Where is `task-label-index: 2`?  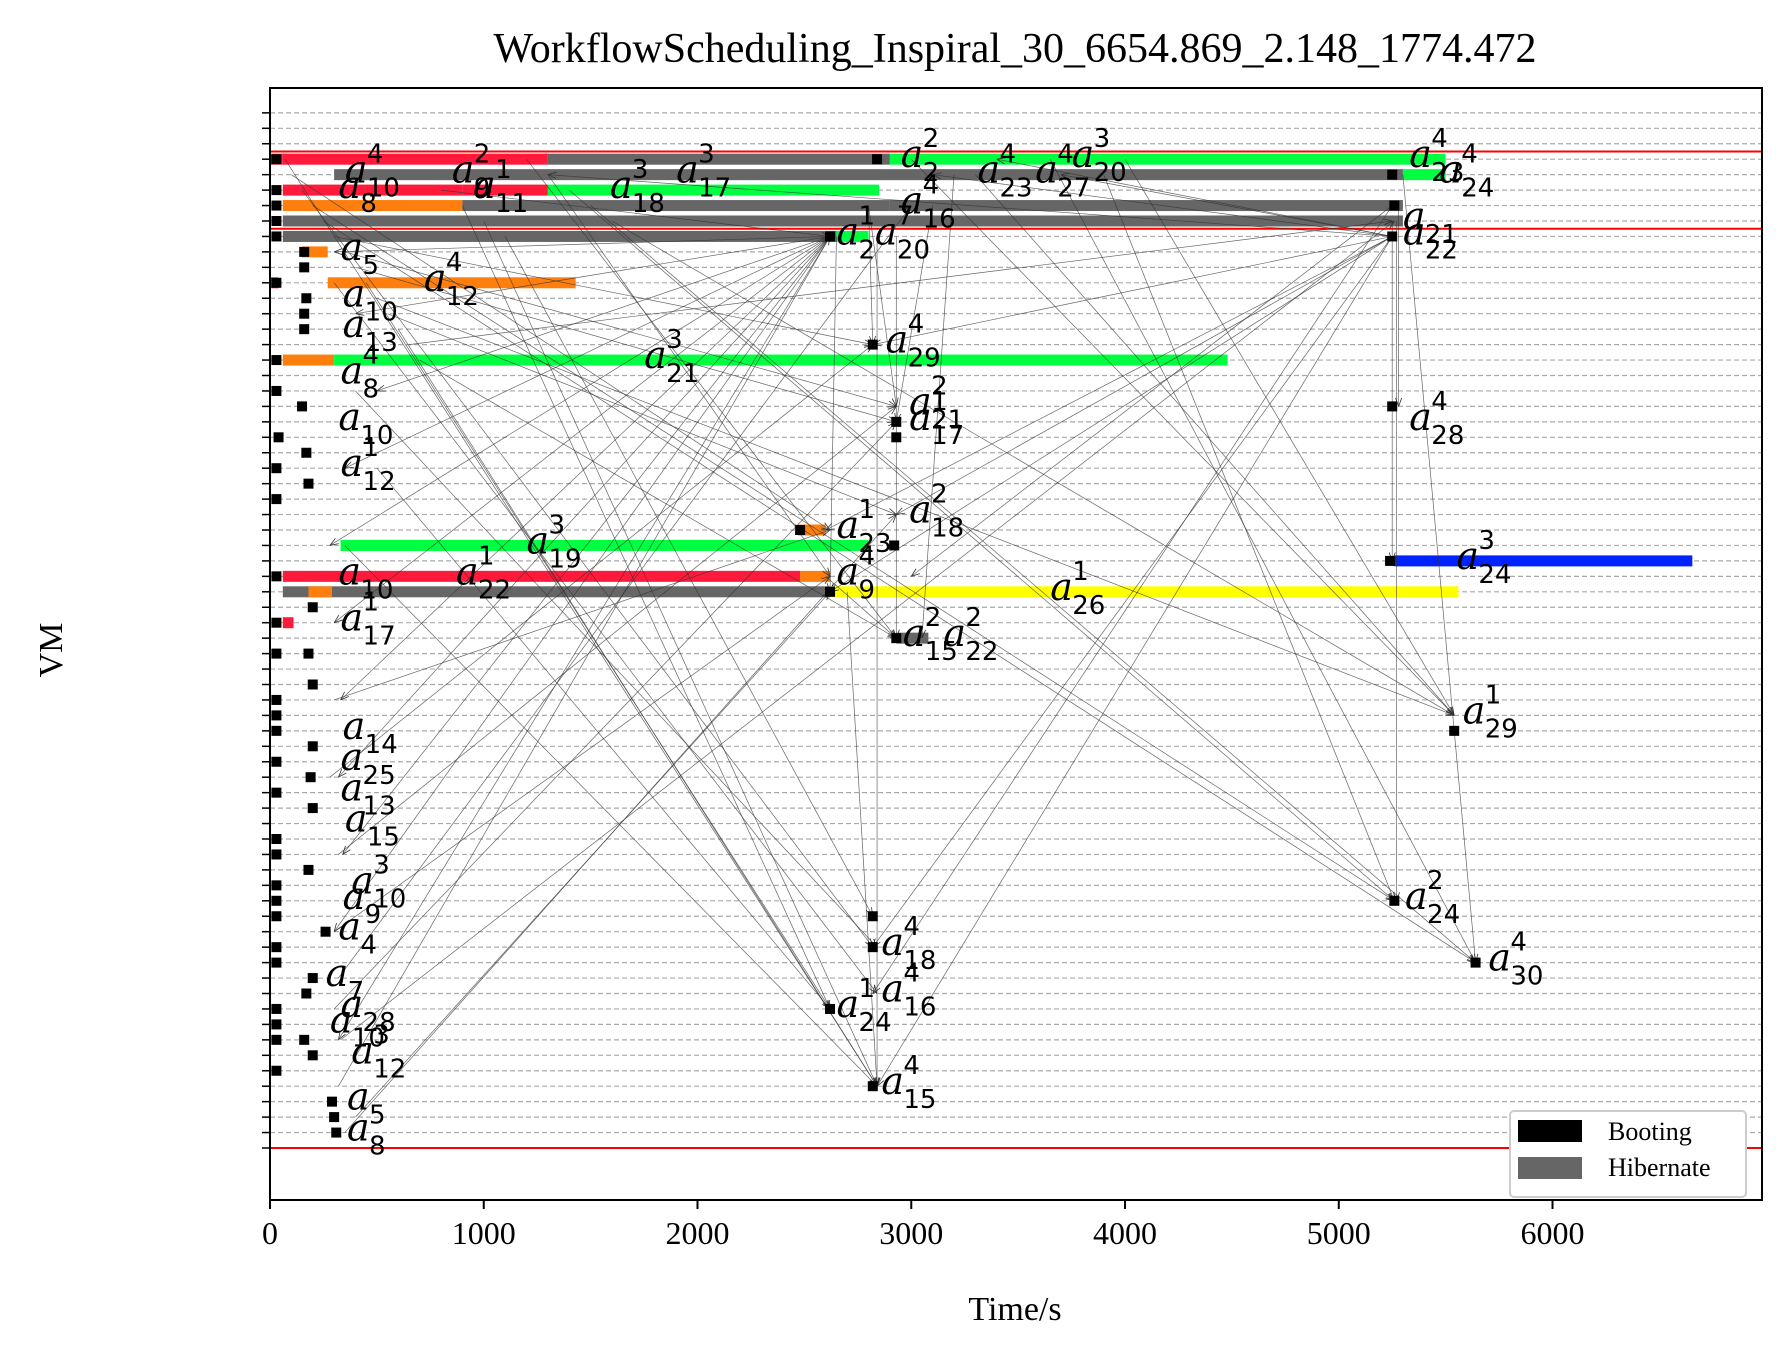 task-label-index: 2 is located at coordinates (931, 173).